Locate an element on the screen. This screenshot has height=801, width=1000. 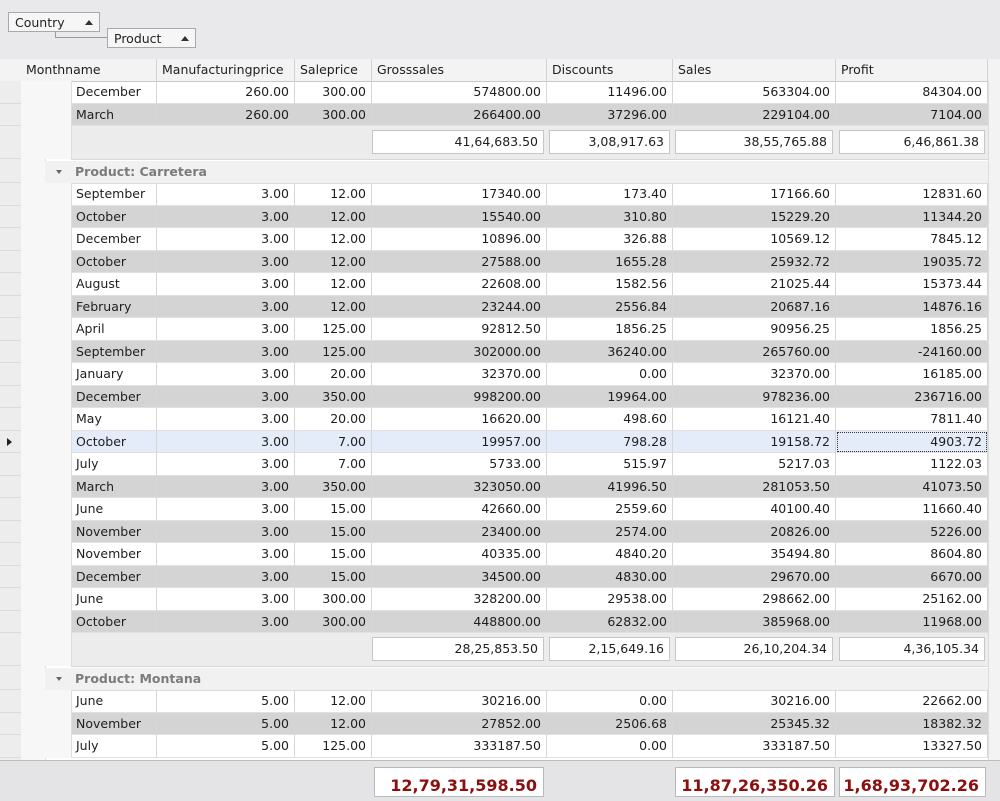
group-by-panel: Country Product is located at coordinates (500, 29).